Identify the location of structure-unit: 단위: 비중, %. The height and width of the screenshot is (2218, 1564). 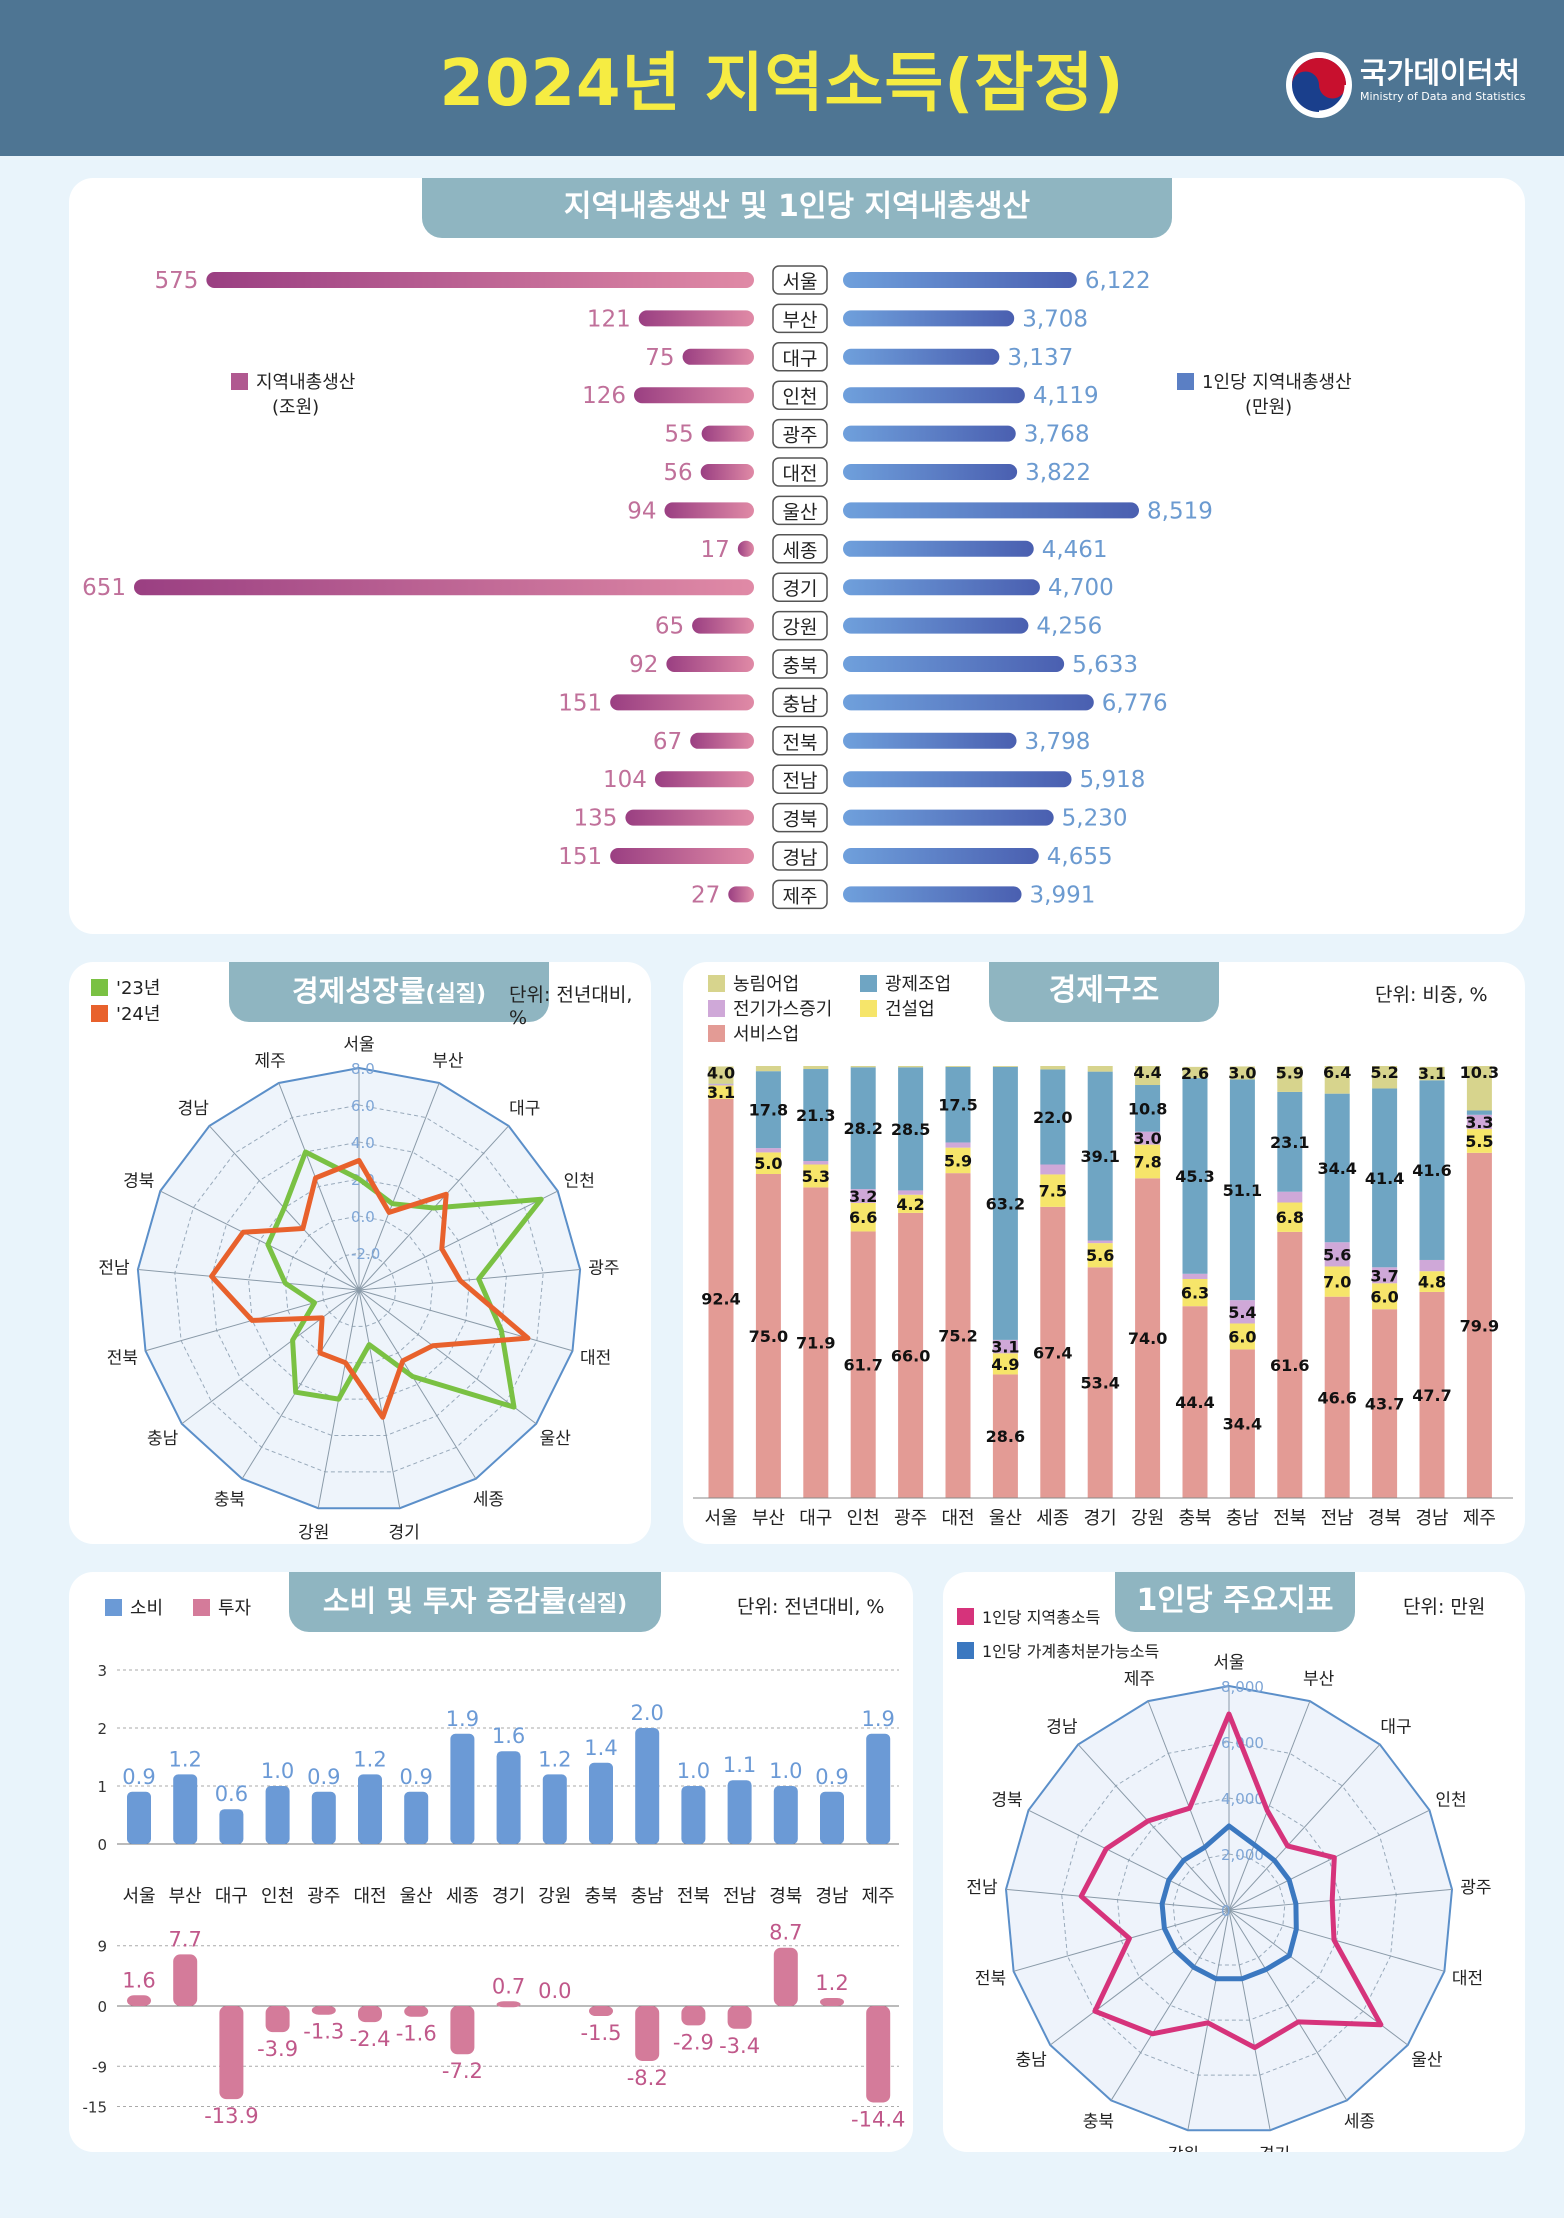
(1431, 995).